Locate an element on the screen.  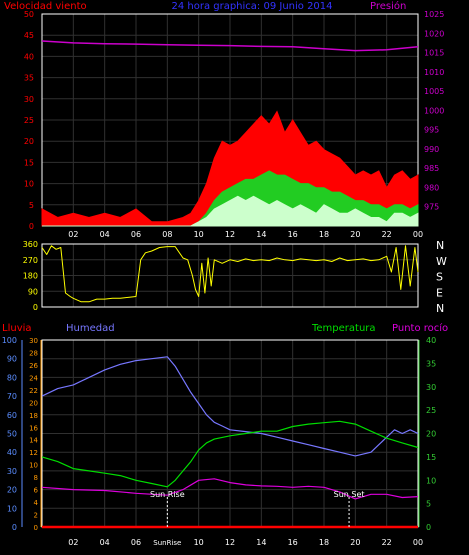
temperature-tick-7: 35 is located at coordinates (431, 363).